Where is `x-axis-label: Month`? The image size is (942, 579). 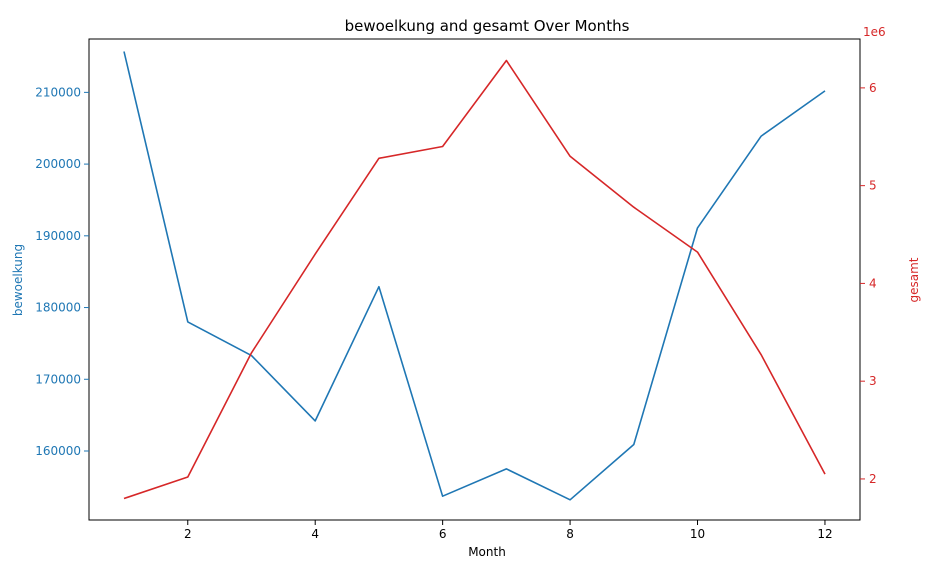
x-axis-label: Month is located at coordinates (487, 552).